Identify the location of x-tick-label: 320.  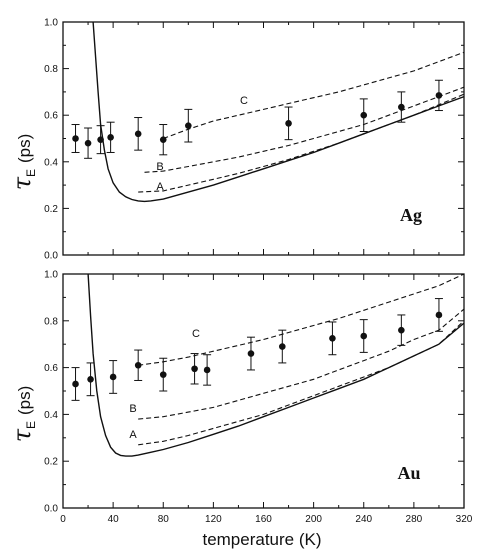
(464, 519).